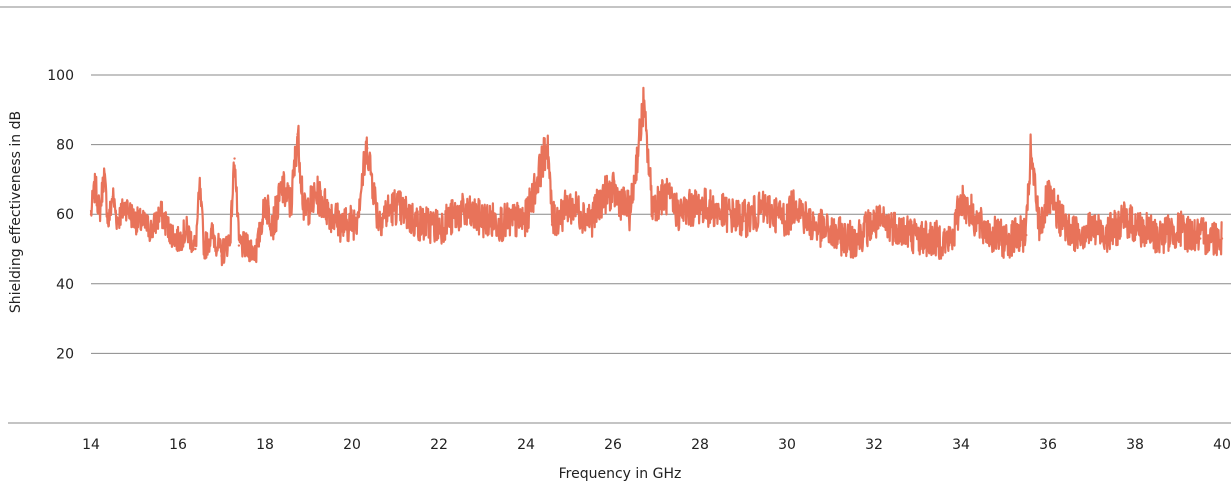 This screenshot has width=1231, height=485. What do you see at coordinates (178, 445) in the screenshot?
I see `x-tick-label: 16` at bounding box center [178, 445].